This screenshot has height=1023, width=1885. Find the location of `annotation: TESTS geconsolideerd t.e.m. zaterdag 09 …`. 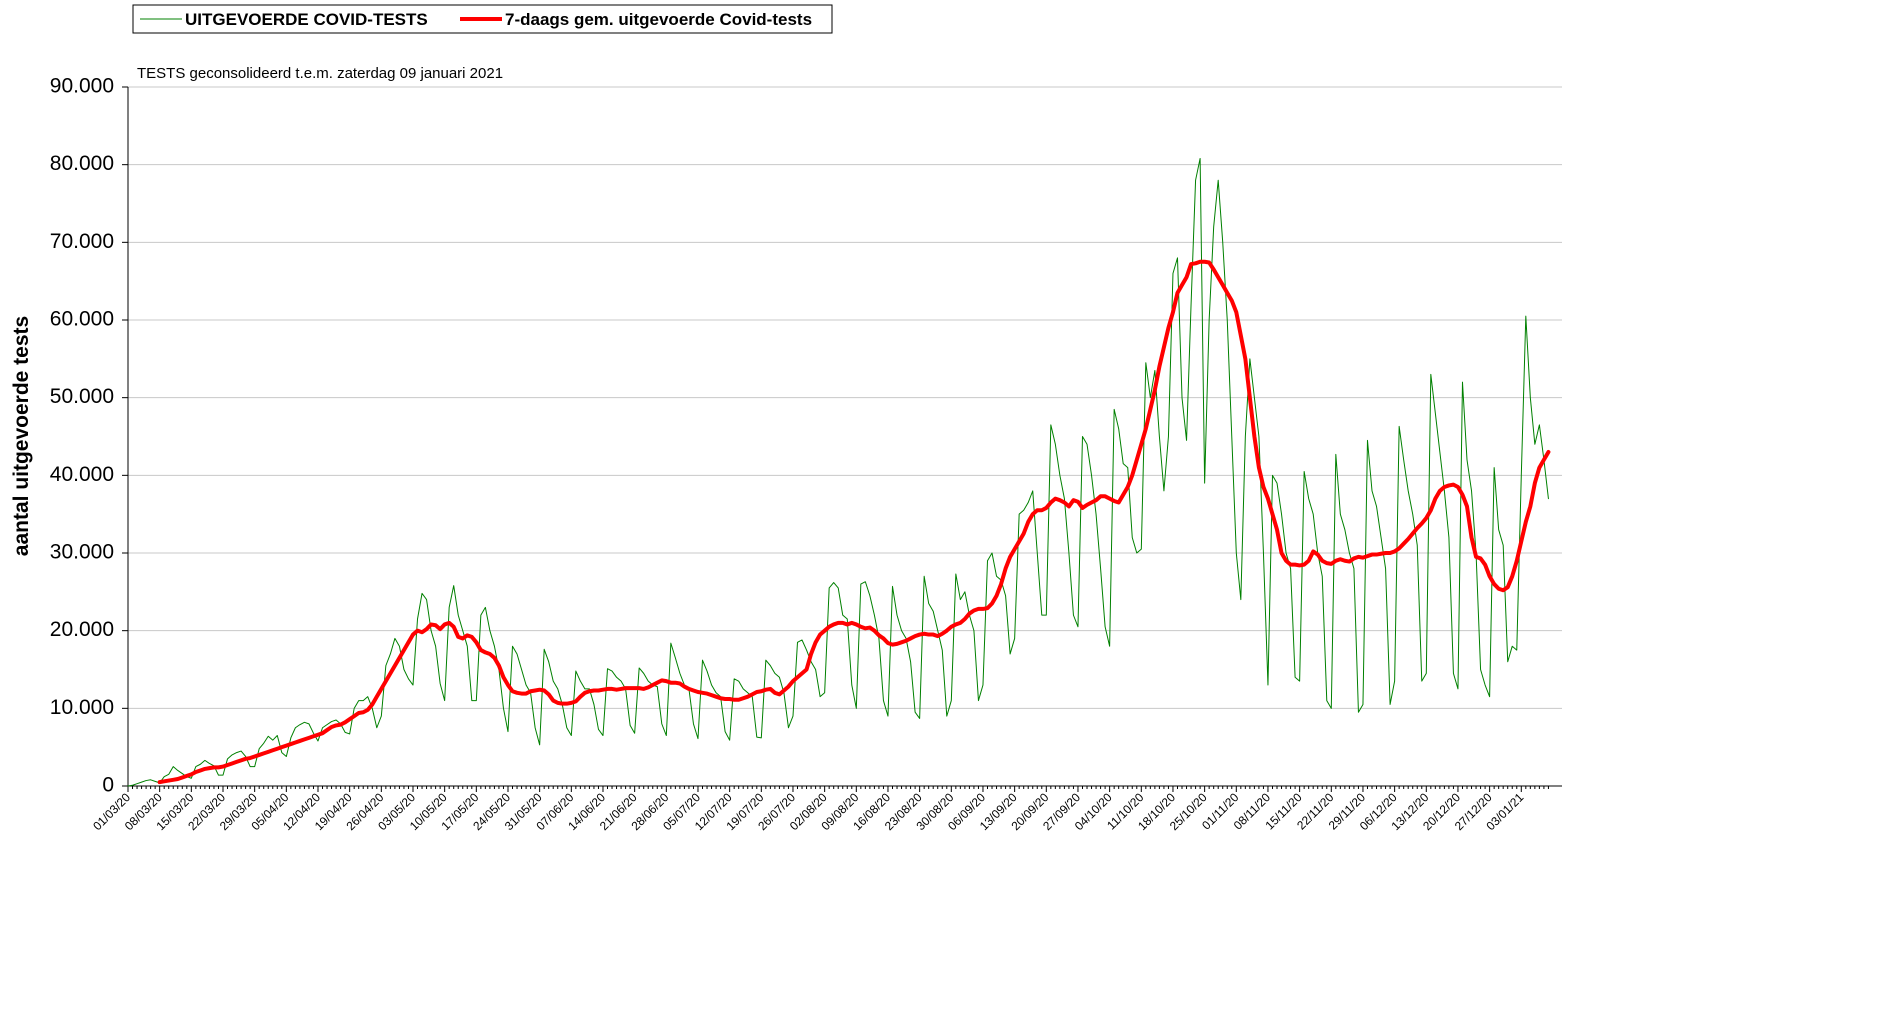

annotation: TESTS geconsolideerd t.e.m. zaterdag 09 … is located at coordinates (320, 73).